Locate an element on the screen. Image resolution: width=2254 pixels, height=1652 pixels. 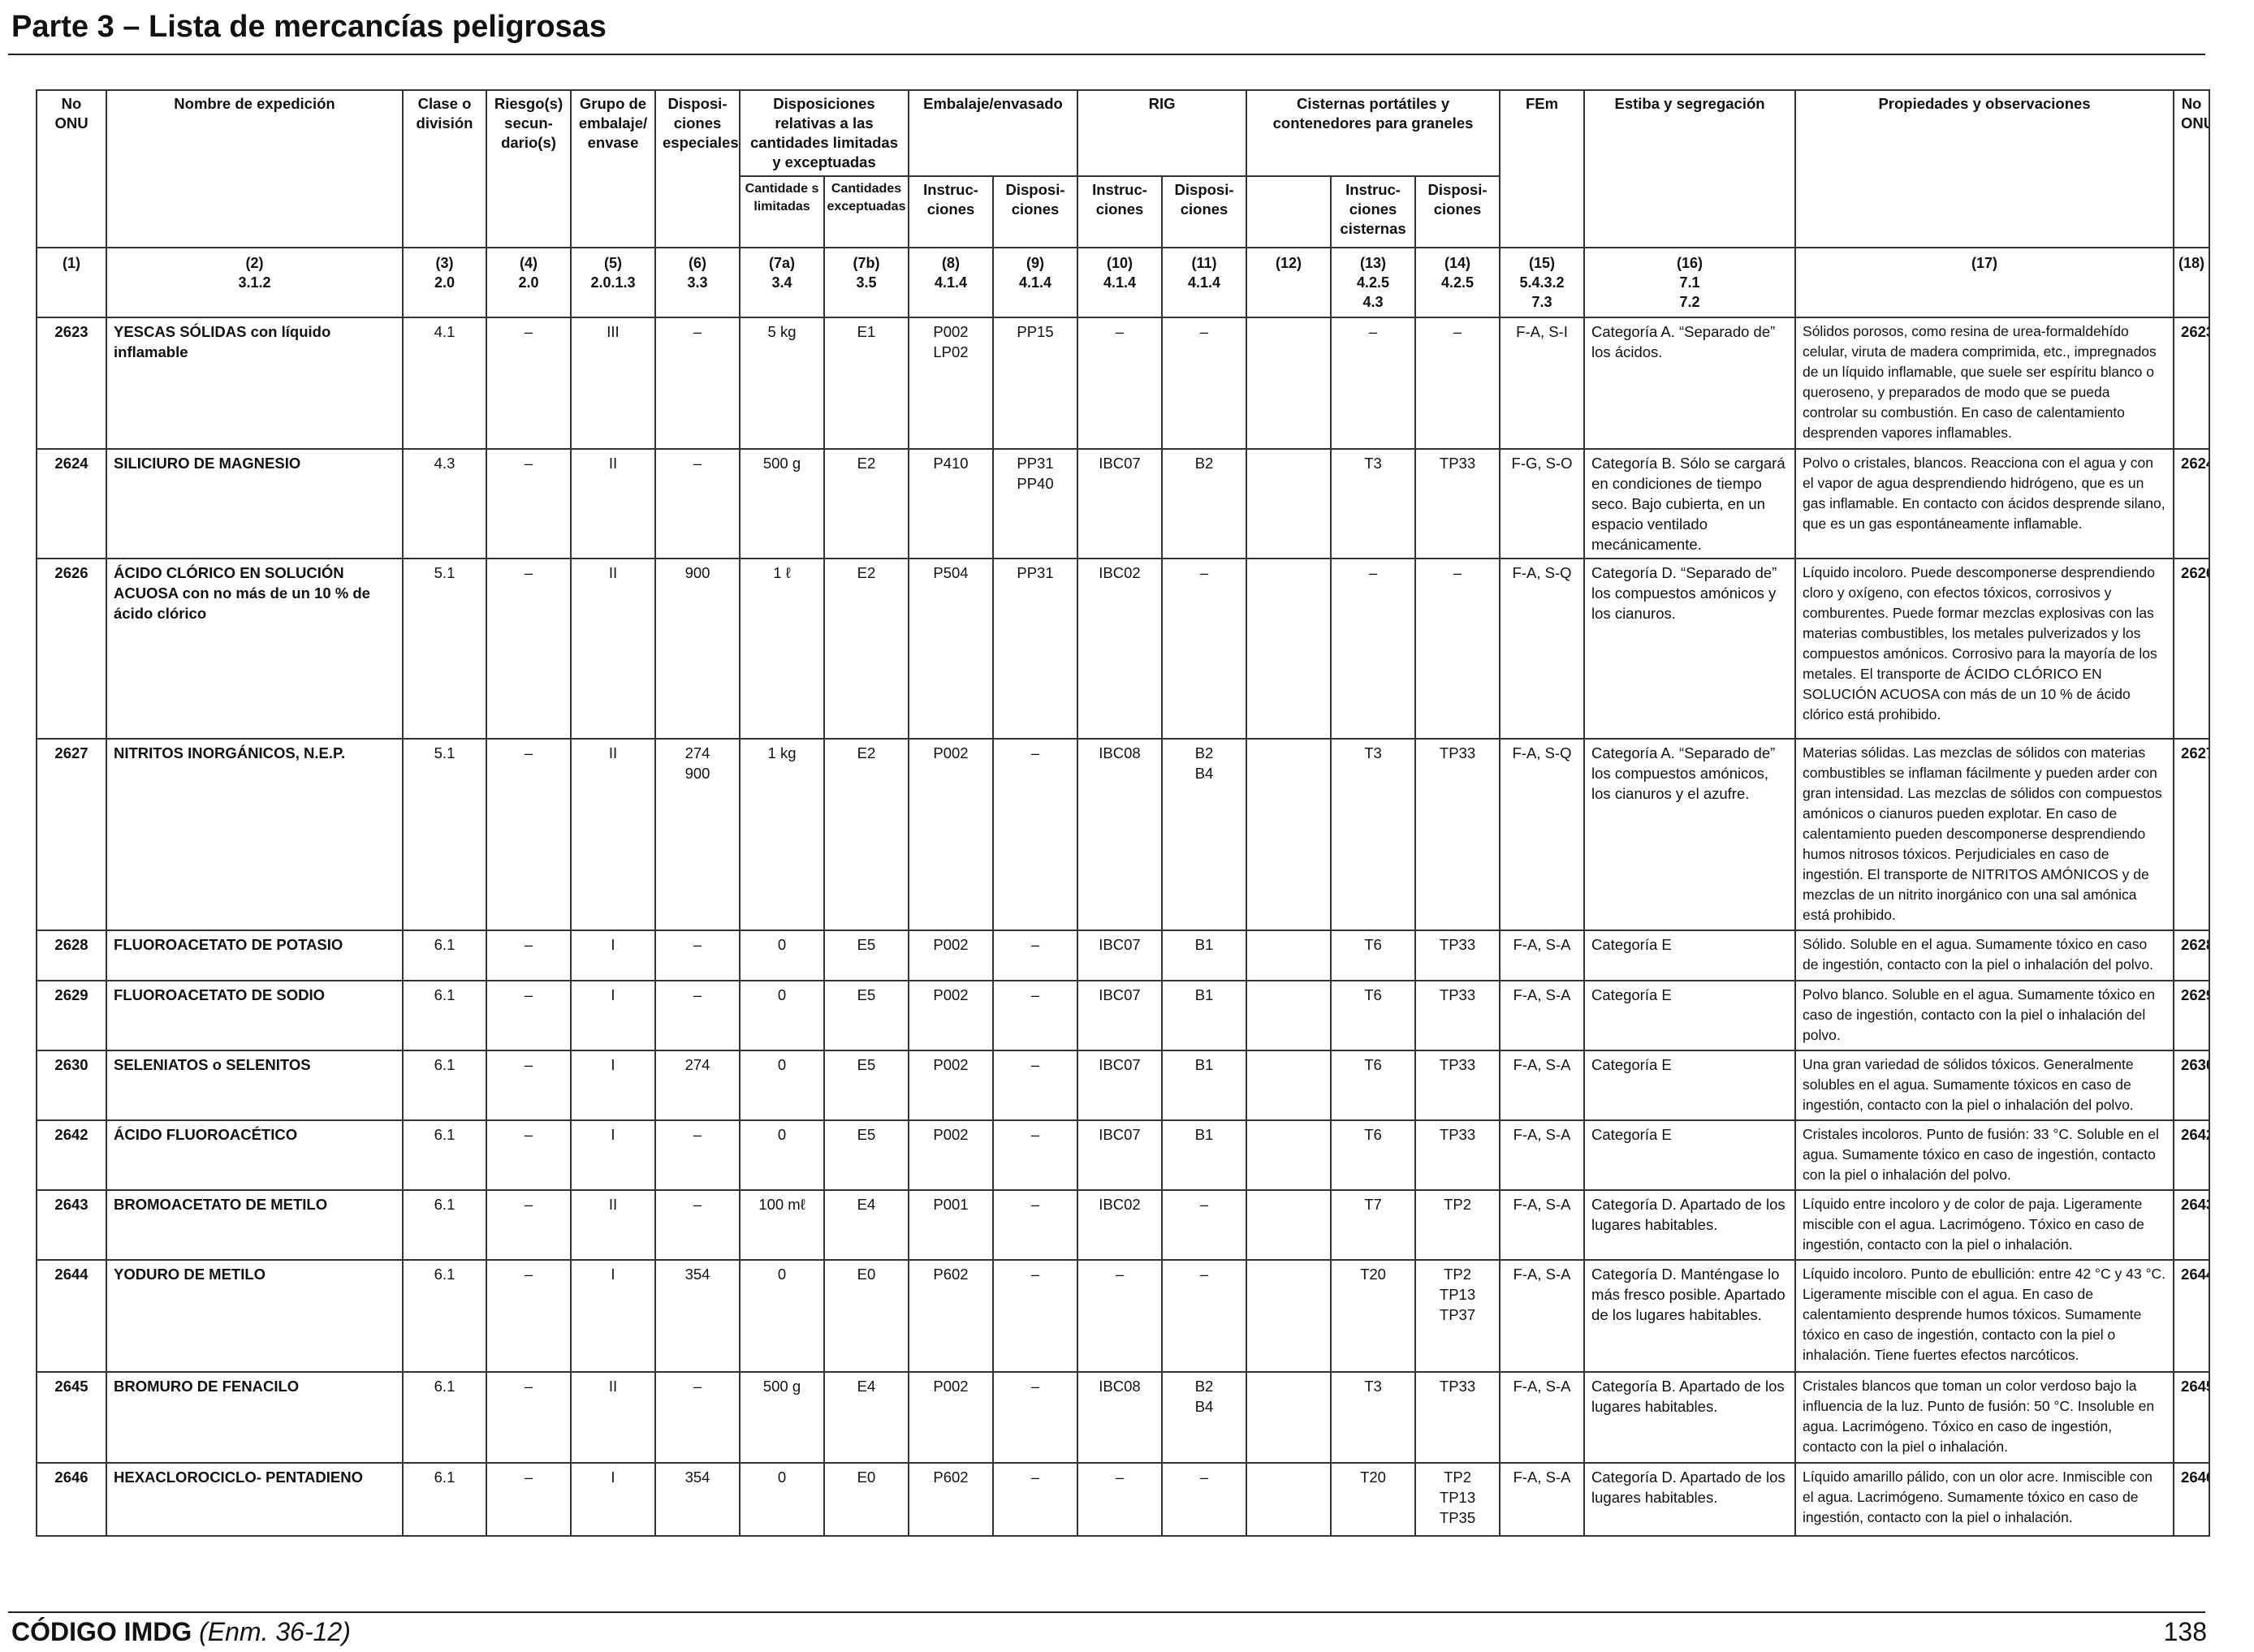
un-number-cell: 2643 is located at coordinates (71, 1225).